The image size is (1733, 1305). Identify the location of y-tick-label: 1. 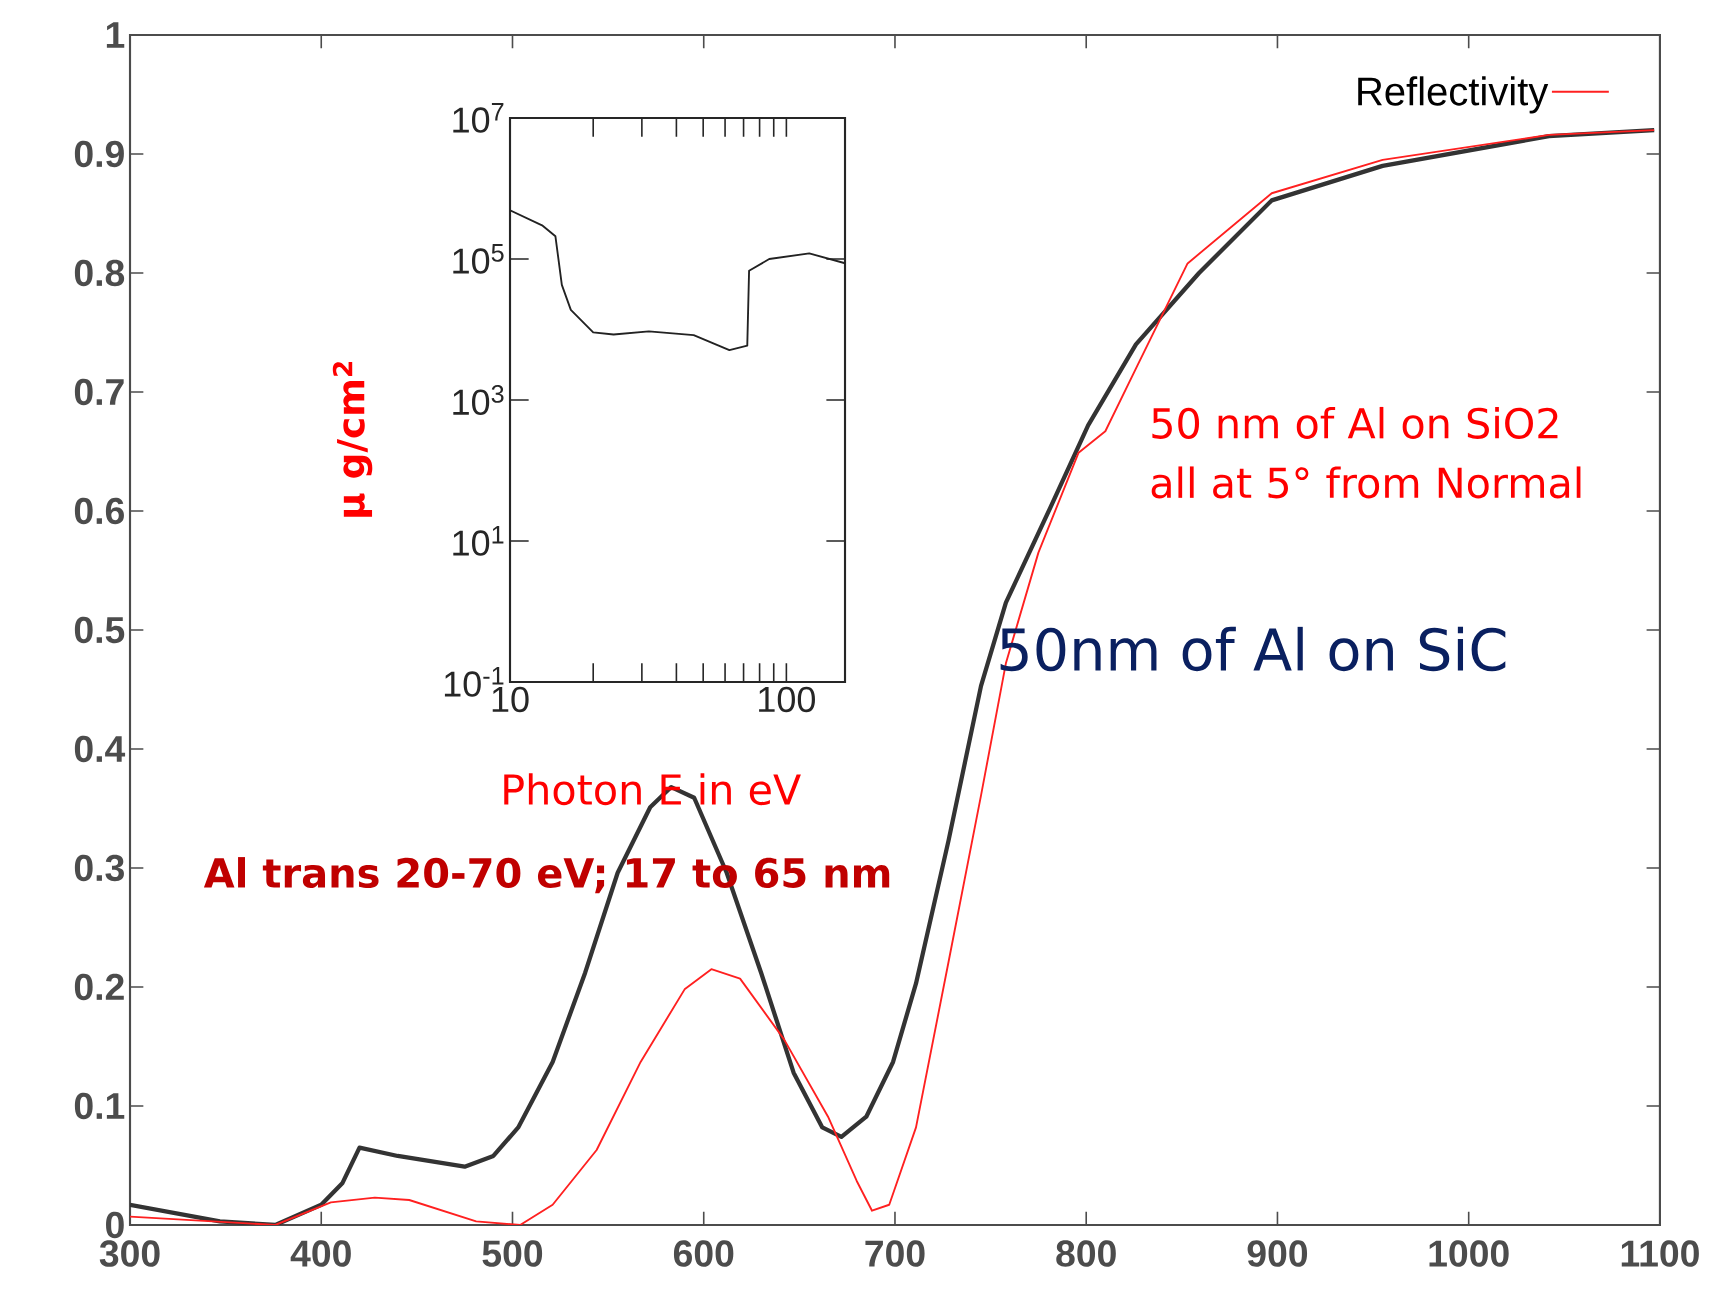
(115, 35).